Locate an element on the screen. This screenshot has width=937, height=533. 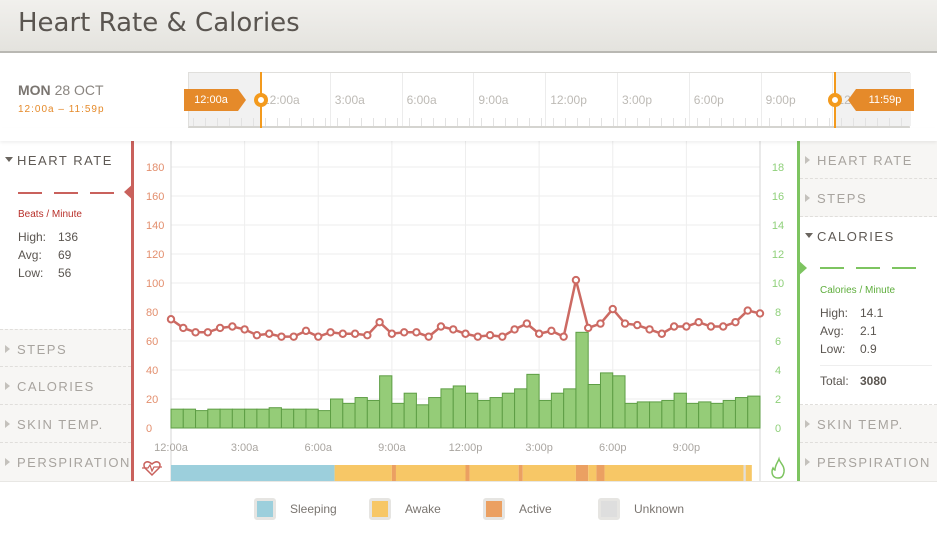
right-axis-tick-label: 4 is located at coordinates (778, 371).